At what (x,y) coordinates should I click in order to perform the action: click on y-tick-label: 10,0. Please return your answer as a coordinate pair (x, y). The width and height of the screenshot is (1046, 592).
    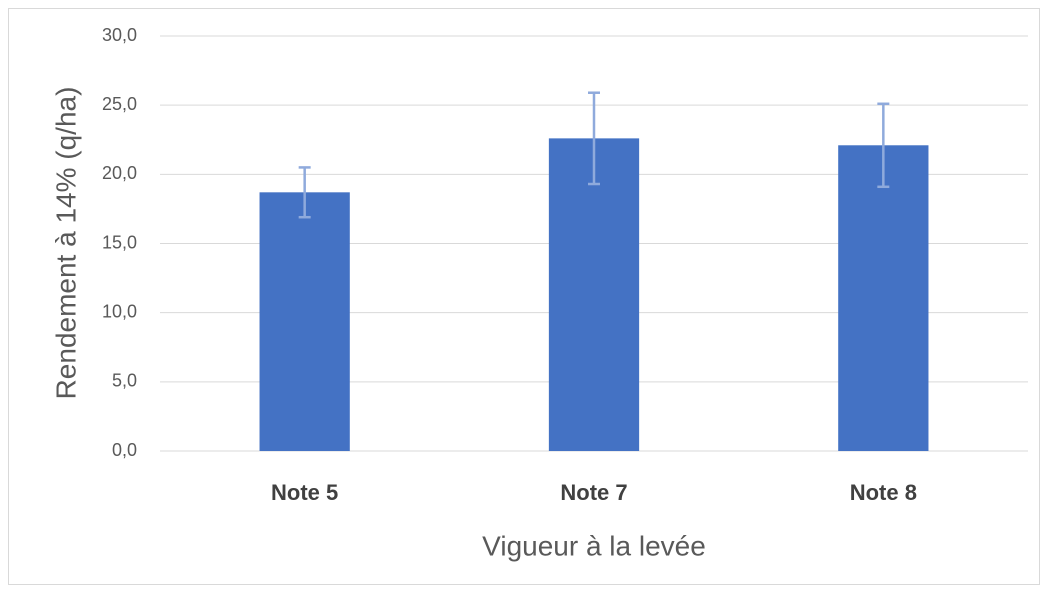
    Looking at the image, I should click on (119, 311).